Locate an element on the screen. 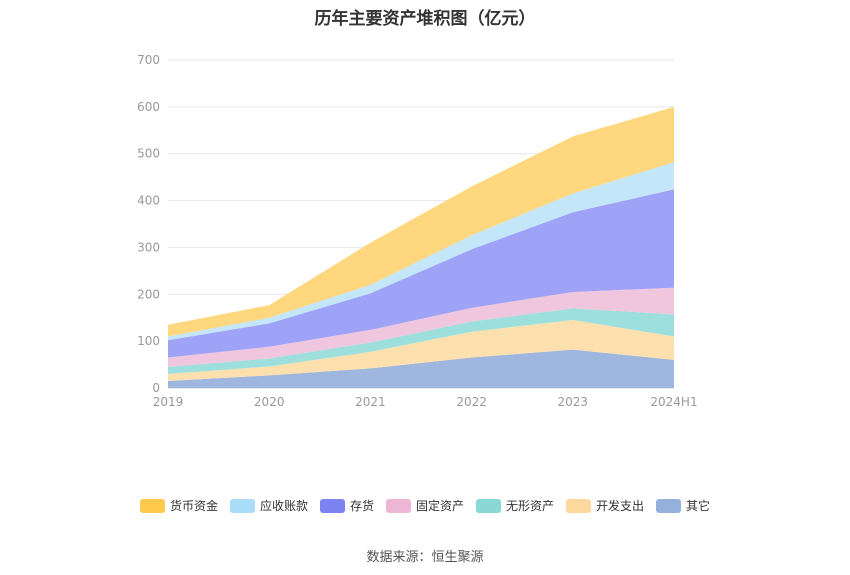 The width and height of the screenshot is (850, 575). legend-label: 无形资产 is located at coordinates (530, 506).